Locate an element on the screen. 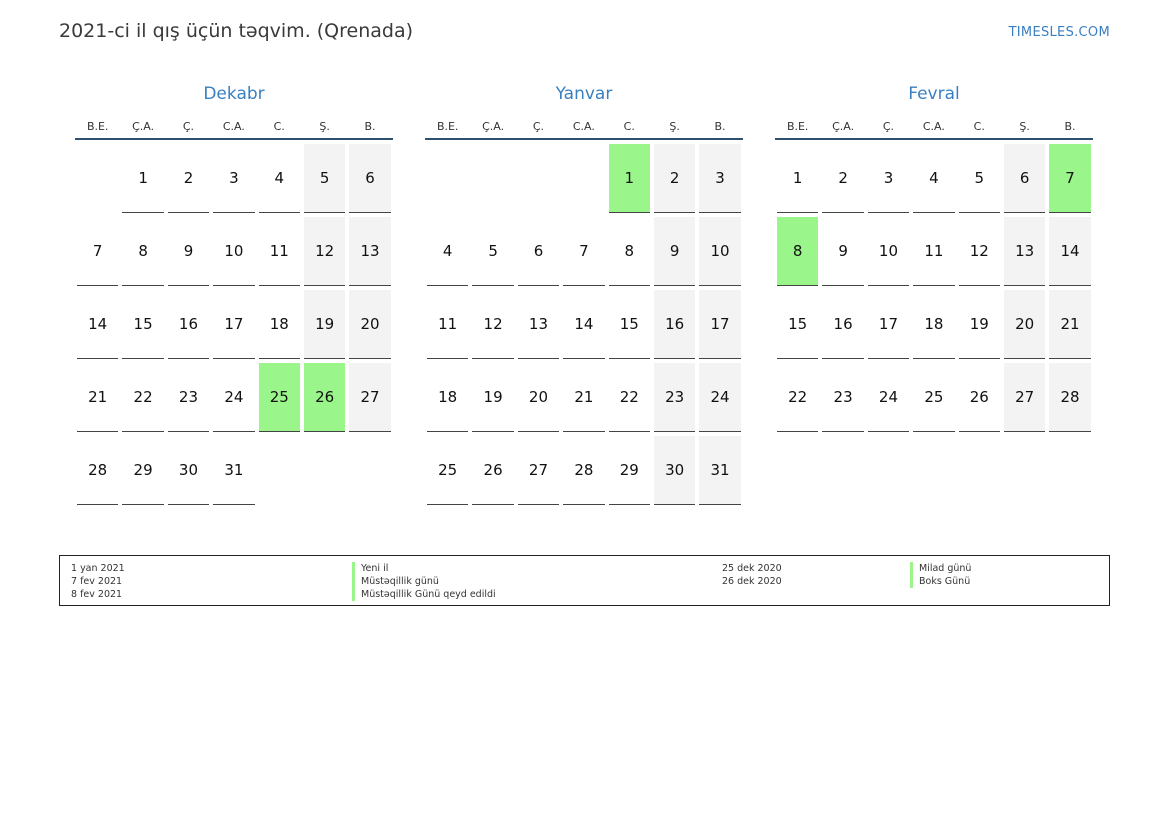  week-row: 7 8 9 10 11 12 13 is located at coordinates (234, 253).